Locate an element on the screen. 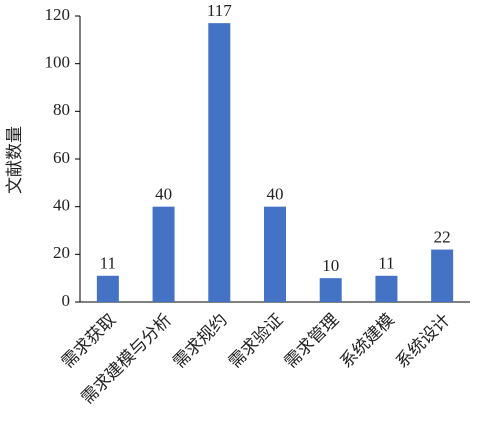 This screenshot has width=478, height=421. y-tick-label: 120 is located at coordinates (58, 14).